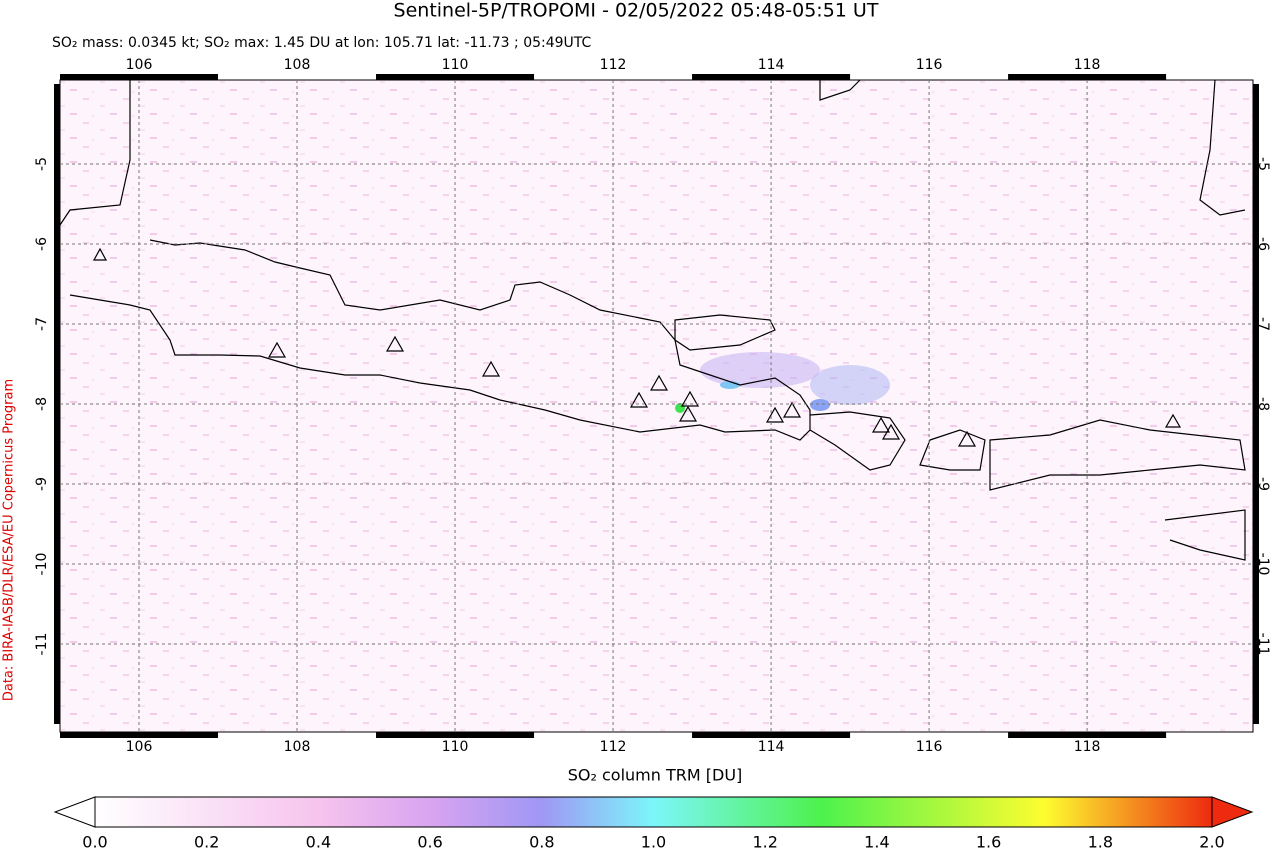 The height and width of the screenshot is (857, 1272). What do you see at coordinates (94, 842) in the screenshot?
I see `colorbar-tick-label: 0.0` at bounding box center [94, 842].